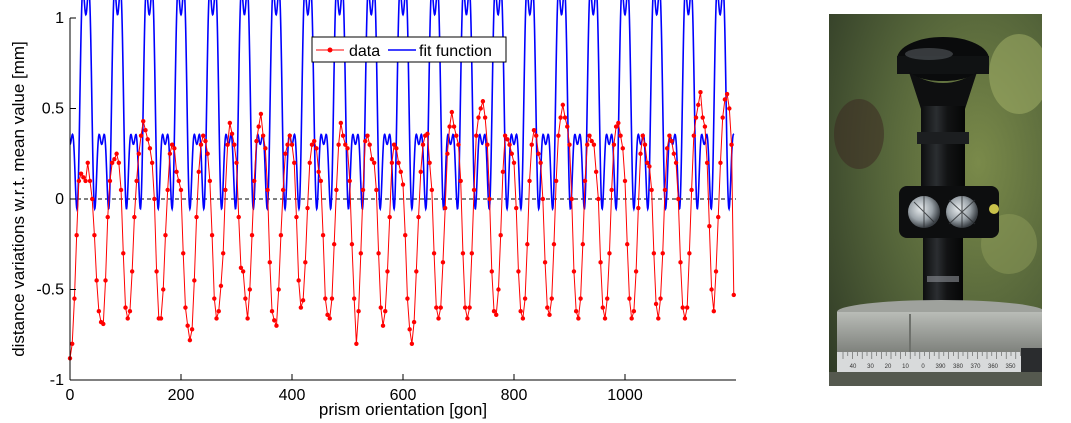  Describe the element at coordinates (455, 51) in the screenshot. I see `legend-fit-label: fit function` at that location.